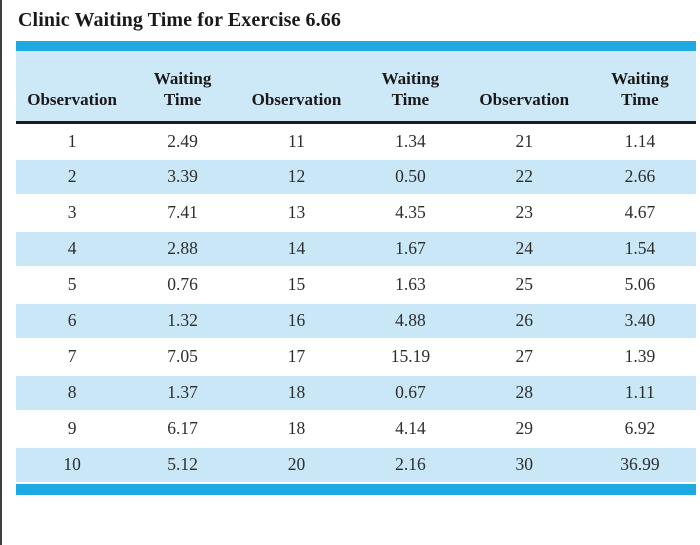 Image resolution: width=700 pixels, height=545 pixels. Describe the element at coordinates (639, 88) in the screenshot. I see `column-header-waiting-time-3: Waiting Time` at that location.